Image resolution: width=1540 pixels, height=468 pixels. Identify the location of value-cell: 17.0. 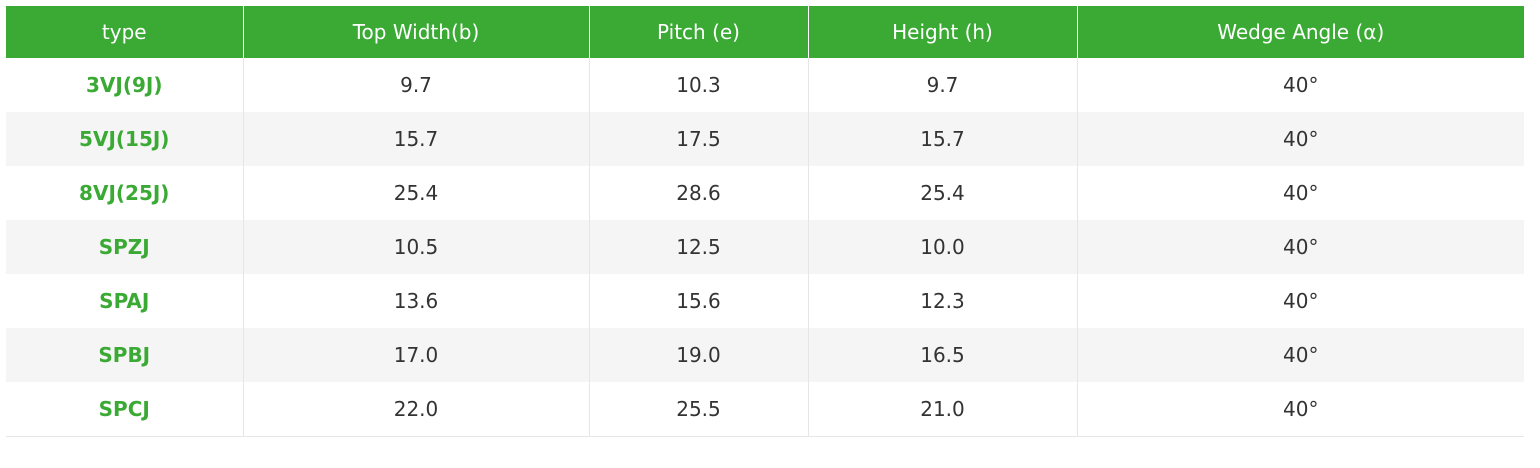
(416, 355).